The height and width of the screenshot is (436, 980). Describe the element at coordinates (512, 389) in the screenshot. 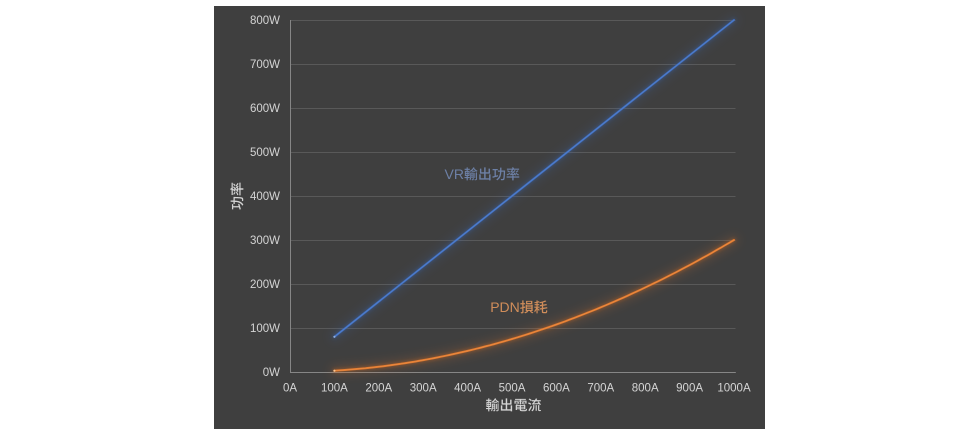

I see `svg-text: 500A` at that location.